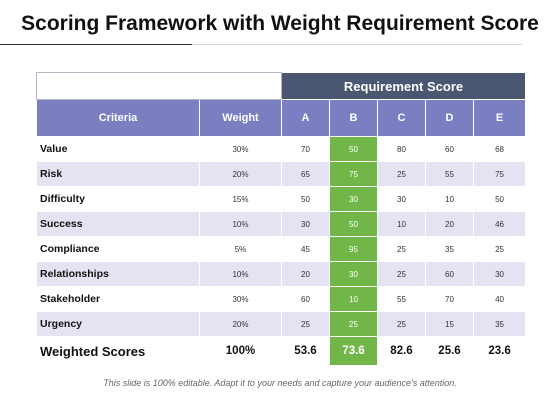  What do you see at coordinates (240, 199) in the screenshot?
I see `weight-cell: 15%` at bounding box center [240, 199].